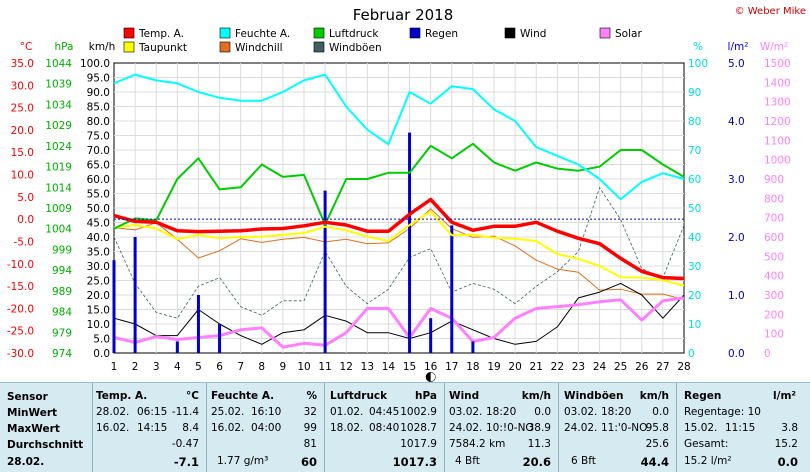 Image resolution: width=810 pixels, height=472 pixels. Describe the element at coordinates (770, 11) in the screenshot. I see `copyright-label: © Weber Mike` at that location.